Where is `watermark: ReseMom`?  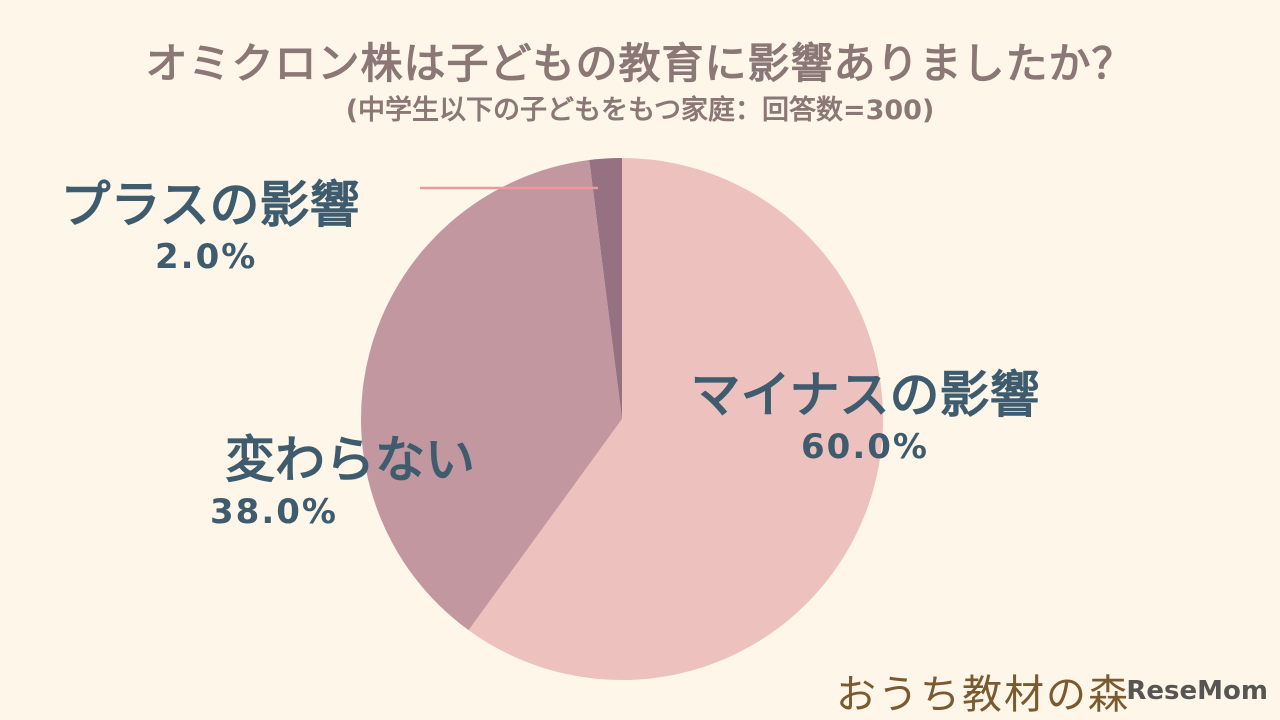
watermark: ReseMom is located at coordinates (1197, 691).